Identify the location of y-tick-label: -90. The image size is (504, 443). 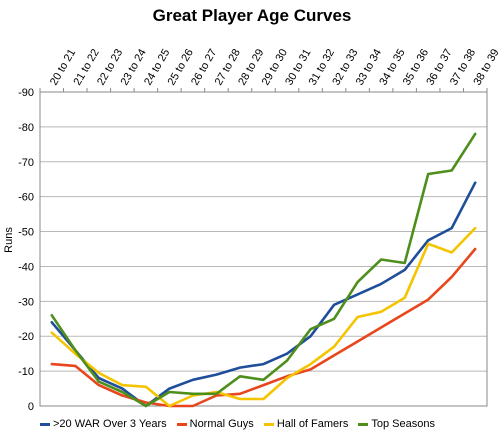
(26, 93).